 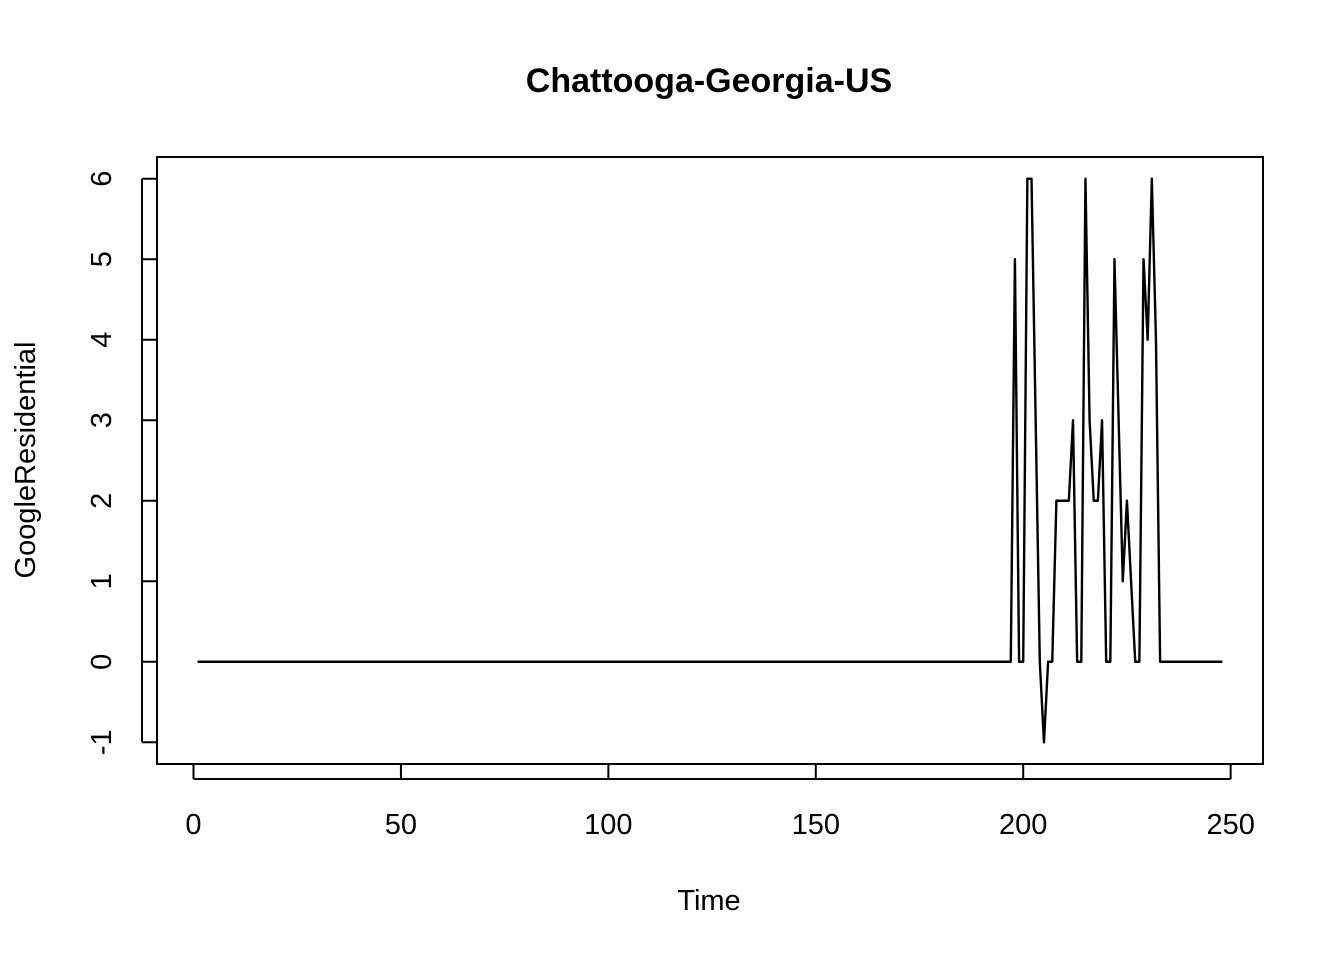 What do you see at coordinates (720, 802) in the screenshot?
I see `x-axis: 0 50 100 150 200 250` at bounding box center [720, 802].